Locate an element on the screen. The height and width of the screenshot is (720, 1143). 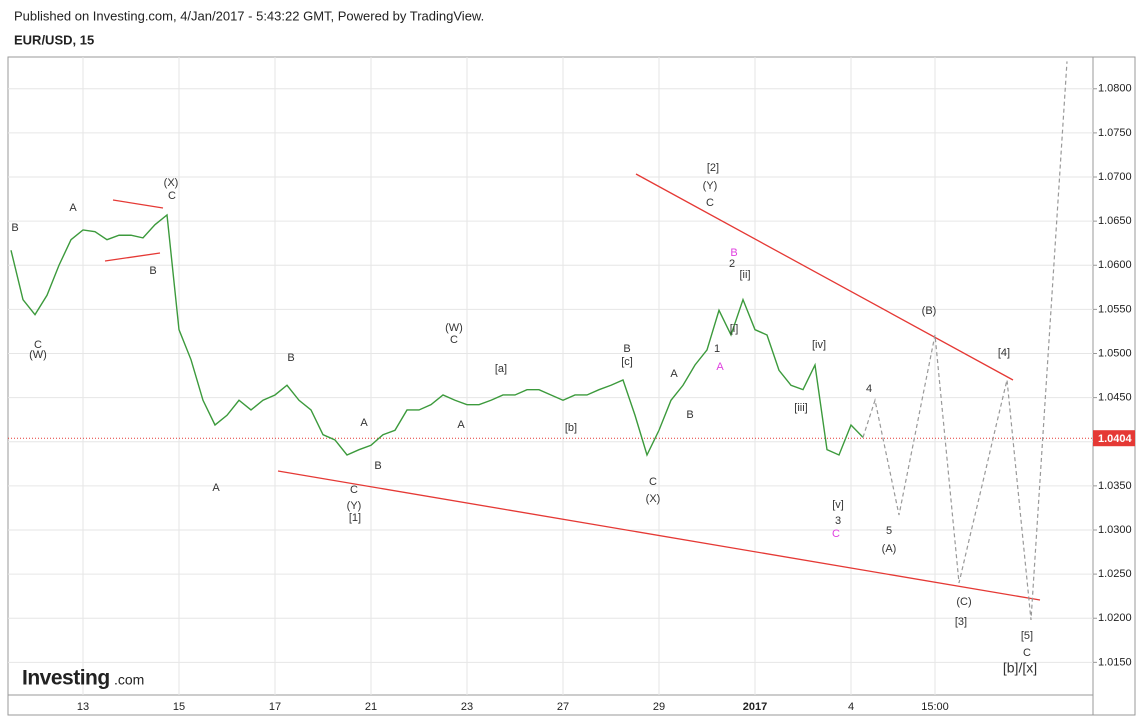
wave-label: [4] is located at coordinates (1004, 353).